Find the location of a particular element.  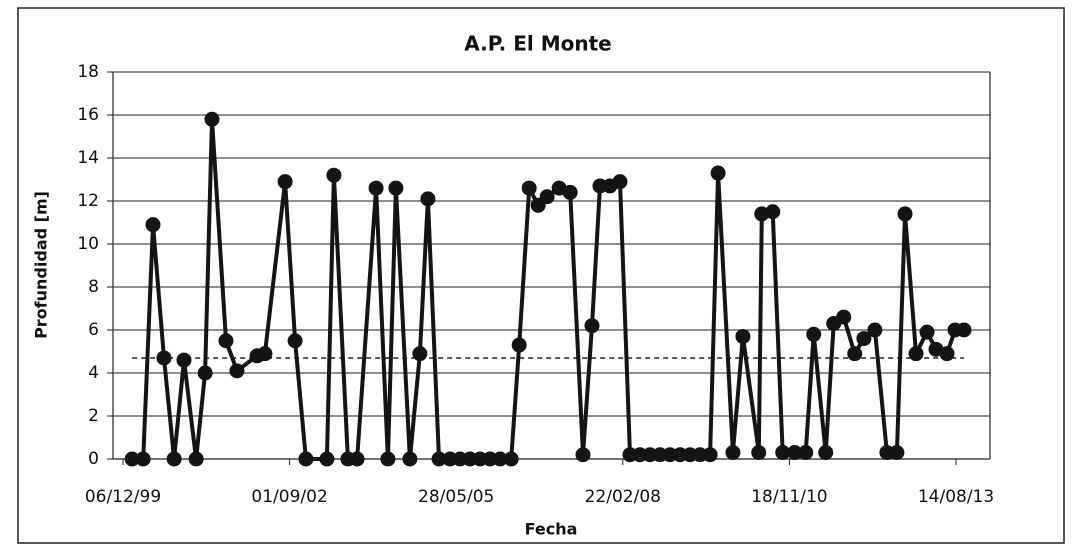

x-tick-label: 14/08/13 is located at coordinates (956, 497).